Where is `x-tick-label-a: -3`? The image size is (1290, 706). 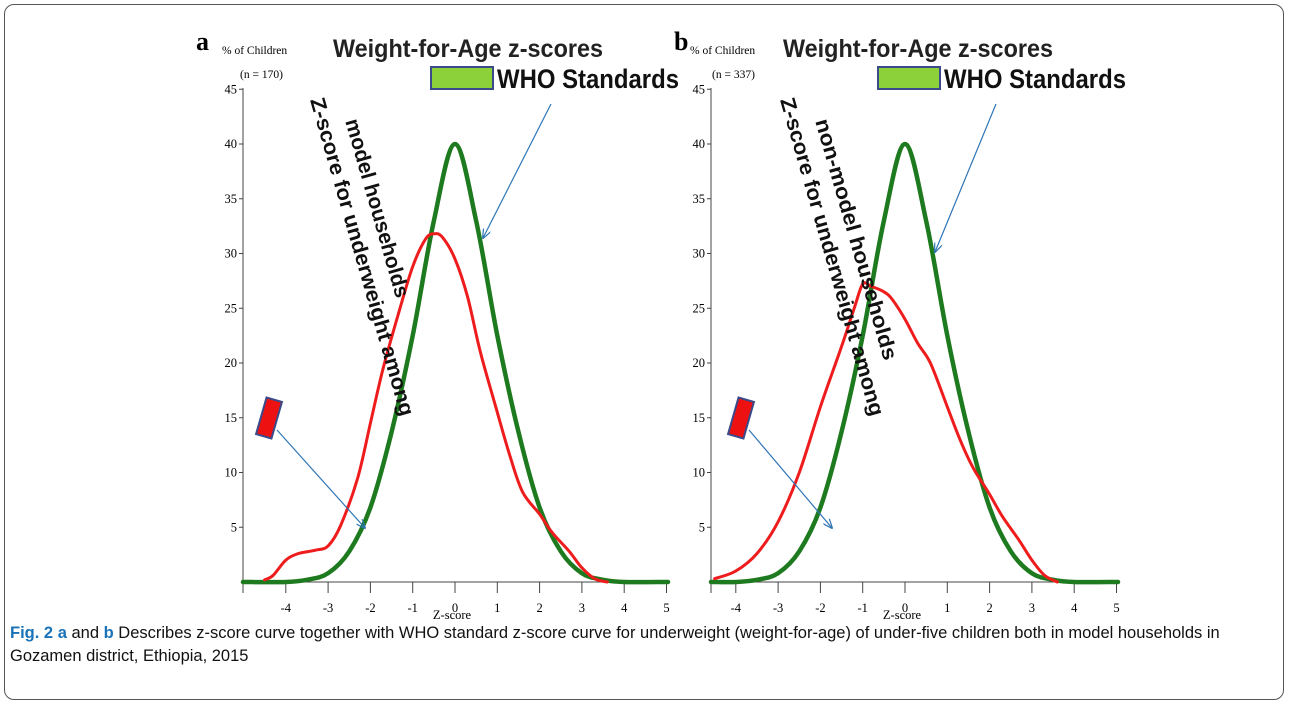 x-tick-label-a: -3 is located at coordinates (328, 608).